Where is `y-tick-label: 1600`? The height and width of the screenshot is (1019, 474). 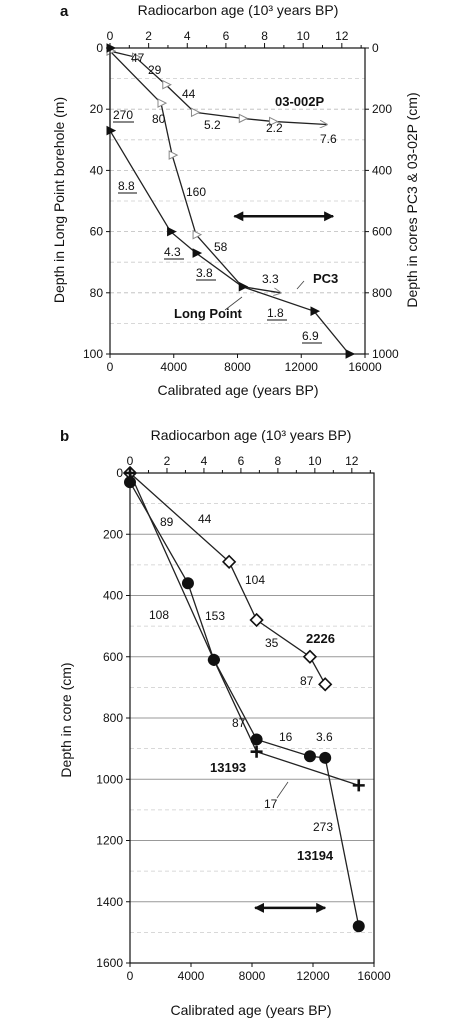 y-tick-label: 1600 is located at coordinates (109, 963).